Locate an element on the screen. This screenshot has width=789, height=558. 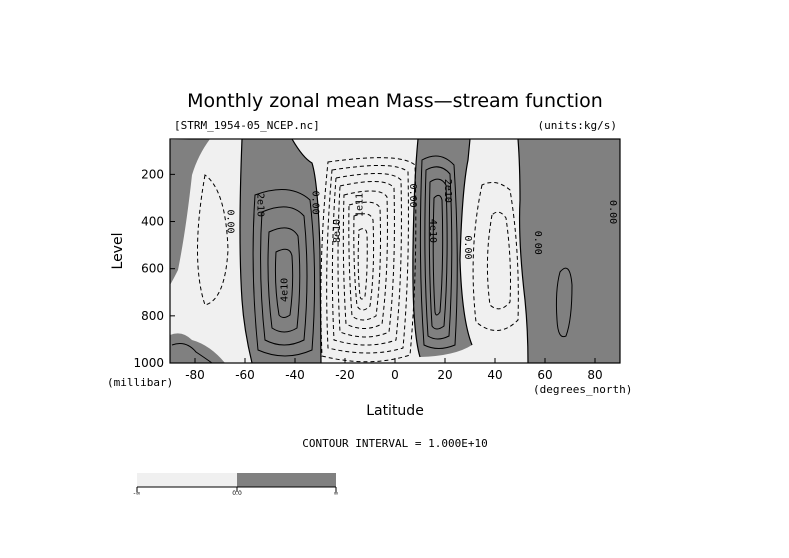
x-tick-label: -40 is located at coordinates (295, 375).